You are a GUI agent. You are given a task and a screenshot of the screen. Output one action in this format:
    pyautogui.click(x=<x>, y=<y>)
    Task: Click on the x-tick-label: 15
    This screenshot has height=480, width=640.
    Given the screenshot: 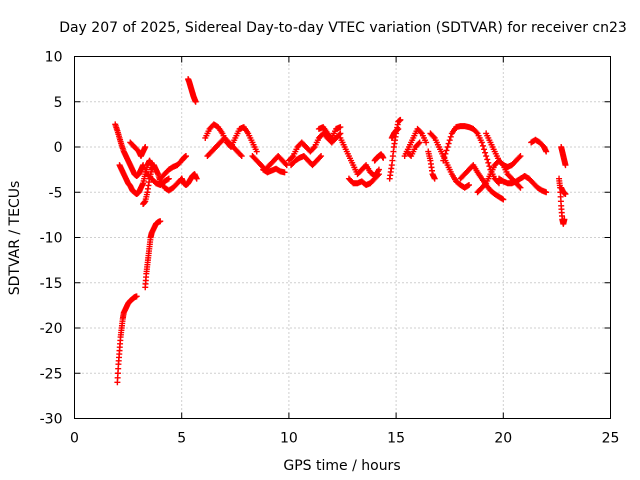 What is the action you would take?
    pyautogui.click(x=396, y=439)
    